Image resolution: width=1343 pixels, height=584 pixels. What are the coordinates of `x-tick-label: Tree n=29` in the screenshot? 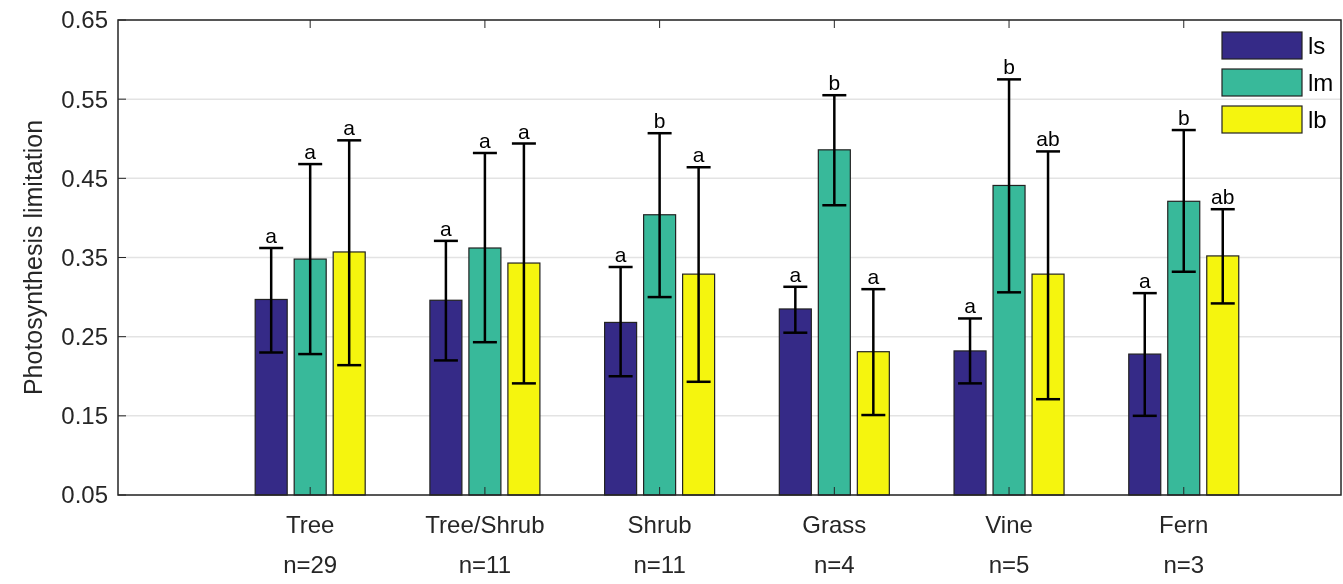 It's located at (310, 544).